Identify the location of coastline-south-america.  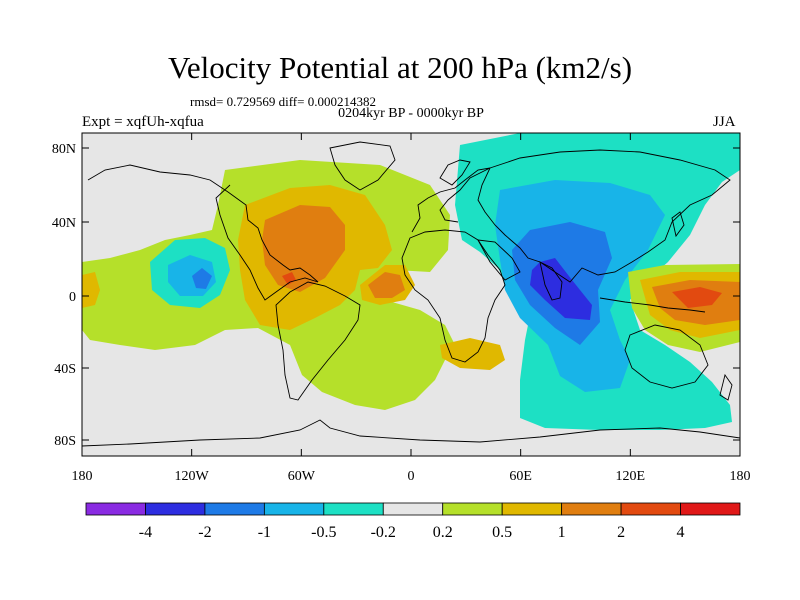
(318, 341).